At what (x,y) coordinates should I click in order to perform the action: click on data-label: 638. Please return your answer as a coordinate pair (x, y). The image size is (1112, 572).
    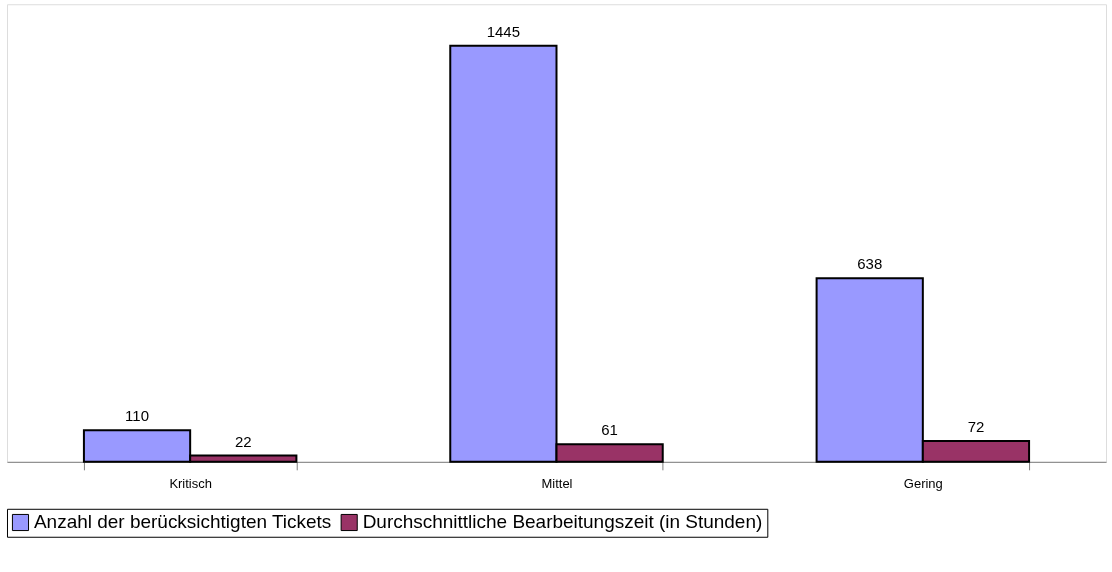
    Looking at the image, I should click on (870, 264).